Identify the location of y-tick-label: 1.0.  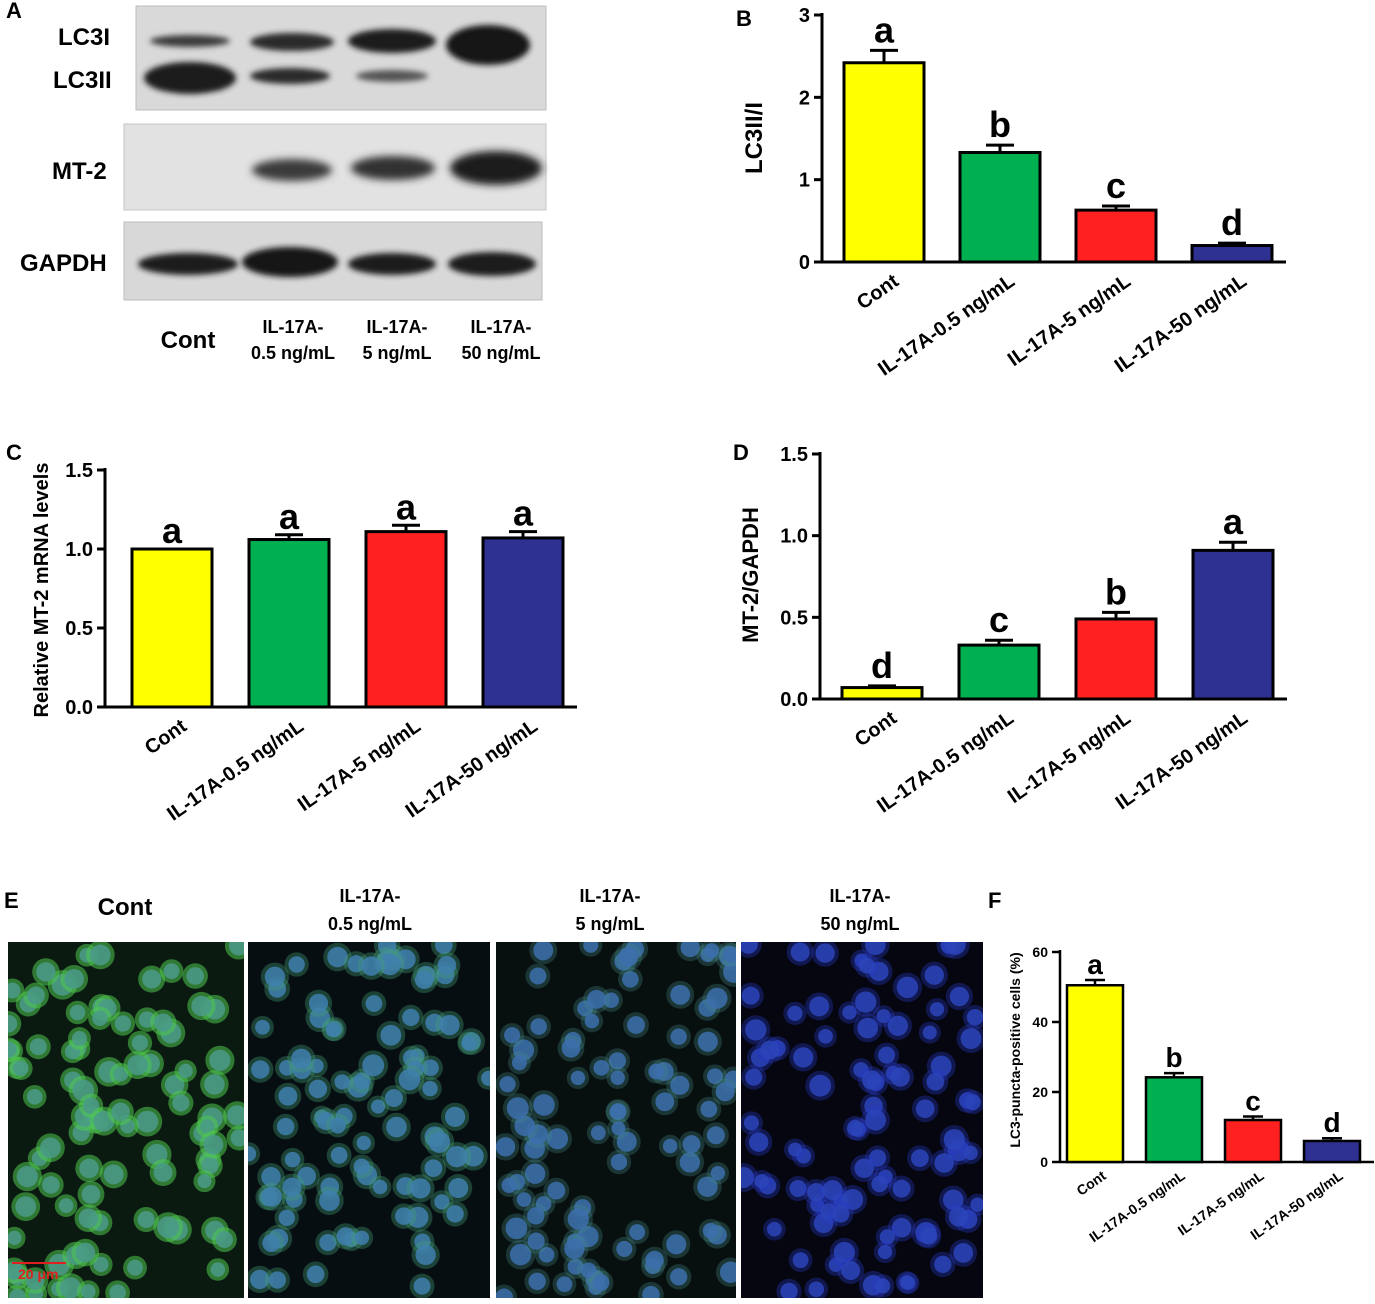
(79, 550).